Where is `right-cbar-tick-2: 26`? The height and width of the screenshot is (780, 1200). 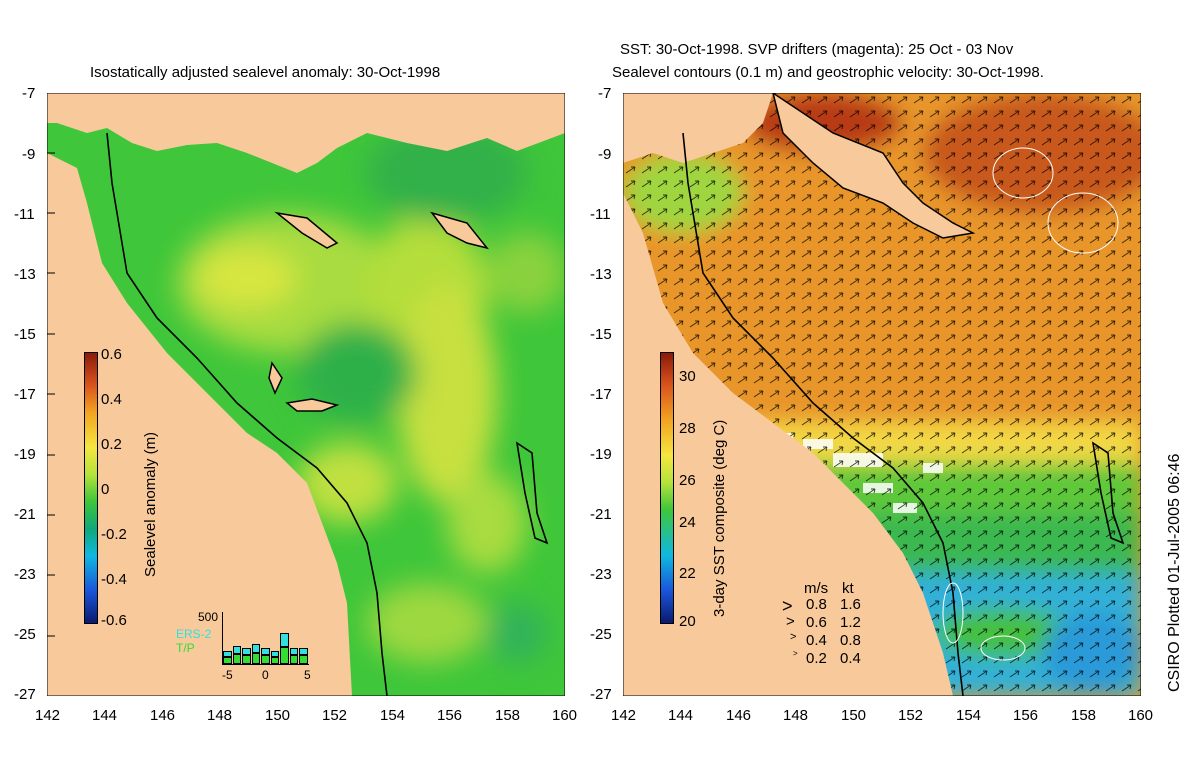
right-cbar-tick-2: 26 is located at coordinates (687, 480).